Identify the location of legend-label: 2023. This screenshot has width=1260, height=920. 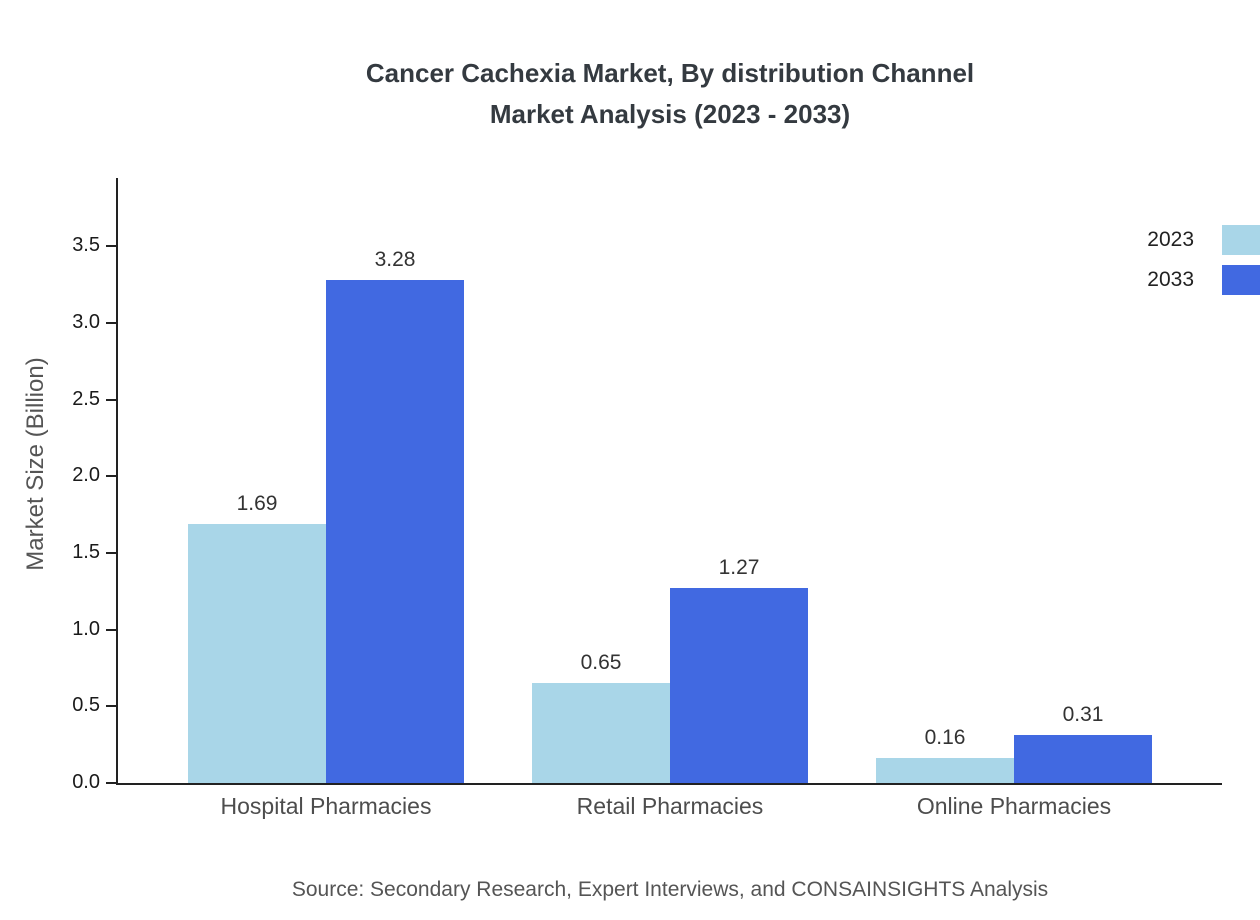
(1170, 239).